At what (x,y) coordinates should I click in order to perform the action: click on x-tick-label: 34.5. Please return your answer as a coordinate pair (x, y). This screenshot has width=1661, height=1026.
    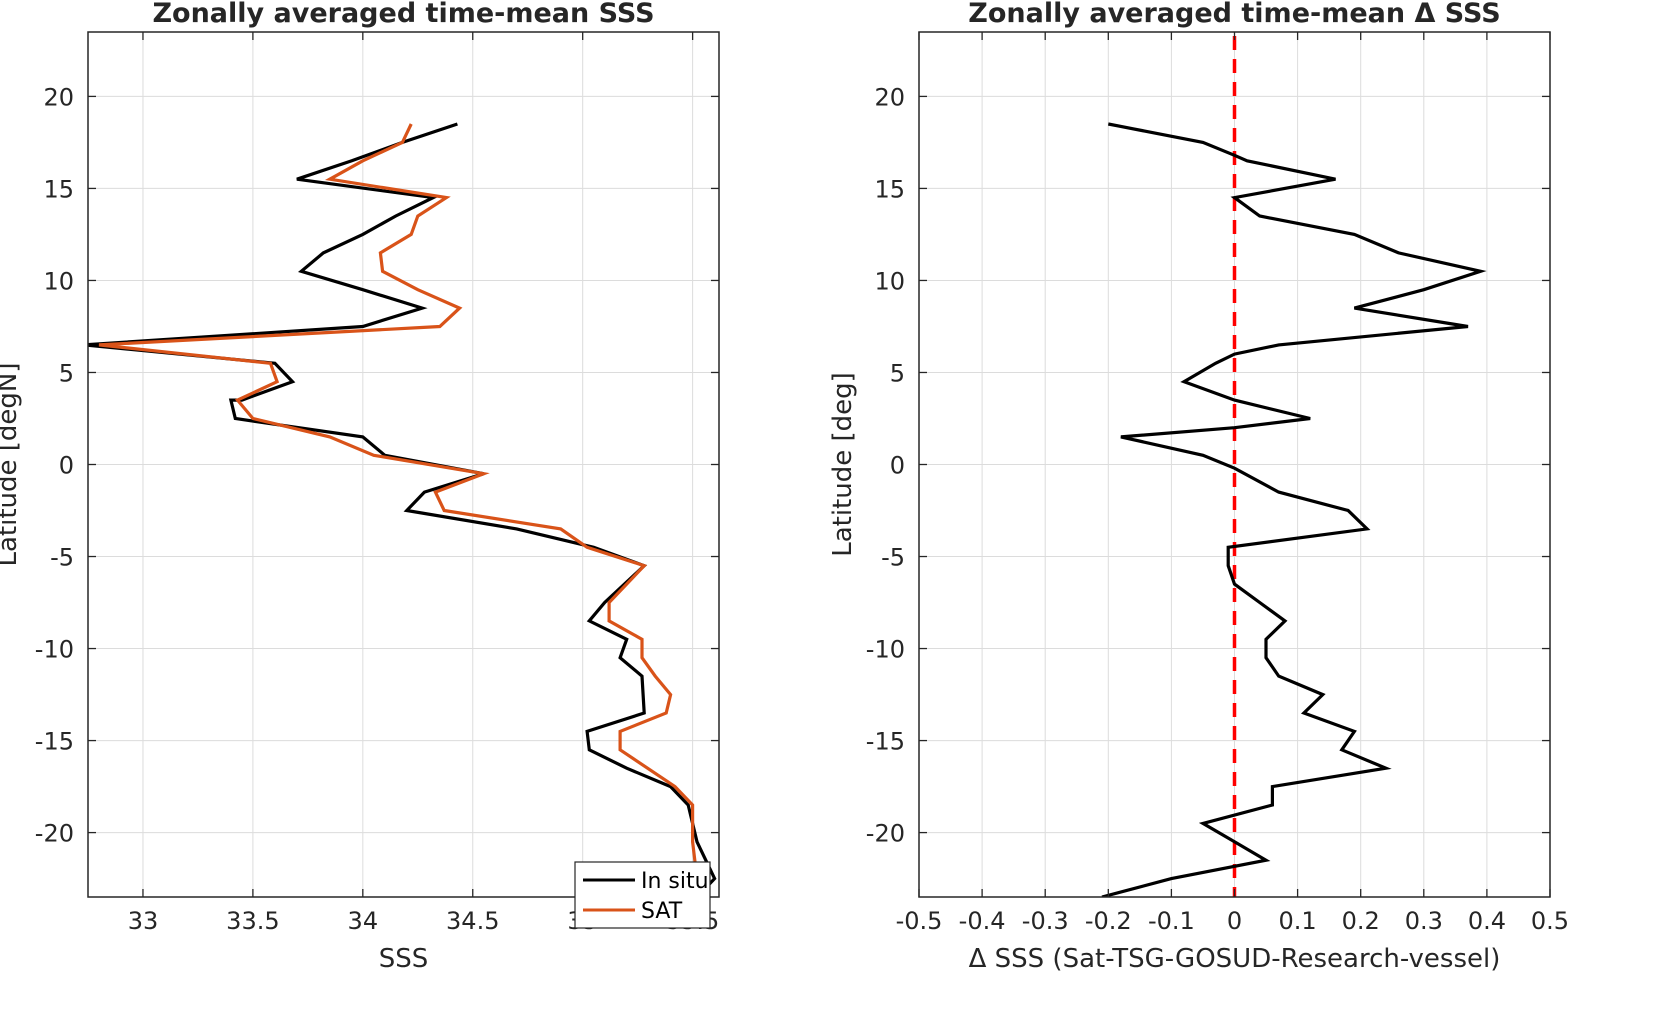
    Looking at the image, I should click on (472, 921).